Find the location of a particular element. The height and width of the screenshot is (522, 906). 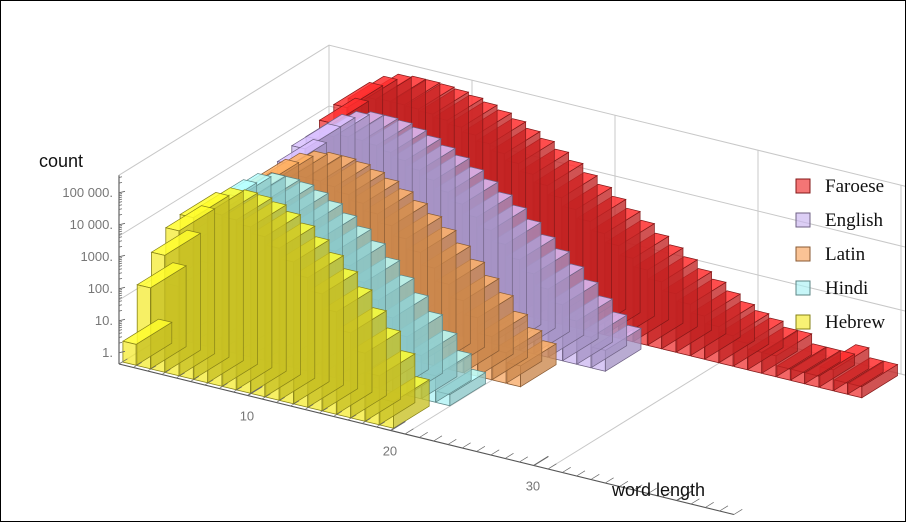

y-tick-label: 1000. is located at coordinates (96, 256).